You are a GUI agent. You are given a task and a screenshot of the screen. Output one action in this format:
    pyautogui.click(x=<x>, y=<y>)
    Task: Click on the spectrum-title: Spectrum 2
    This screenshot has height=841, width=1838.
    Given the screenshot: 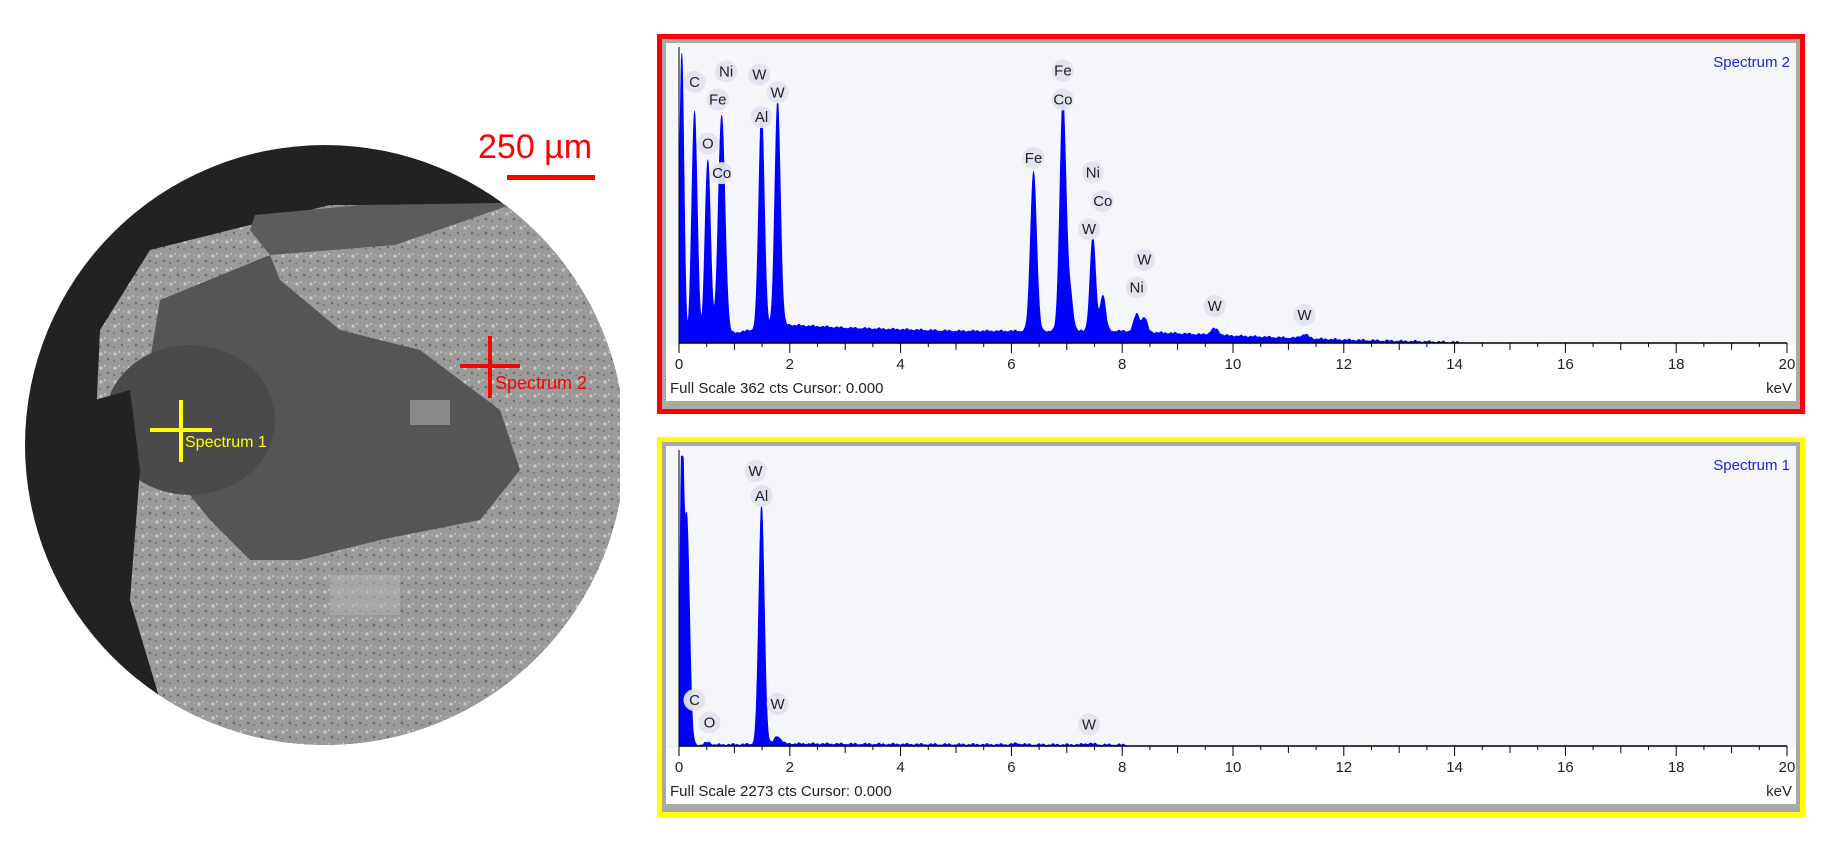 What is the action you would take?
    pyautogui.click(x=1751, y=62)
    